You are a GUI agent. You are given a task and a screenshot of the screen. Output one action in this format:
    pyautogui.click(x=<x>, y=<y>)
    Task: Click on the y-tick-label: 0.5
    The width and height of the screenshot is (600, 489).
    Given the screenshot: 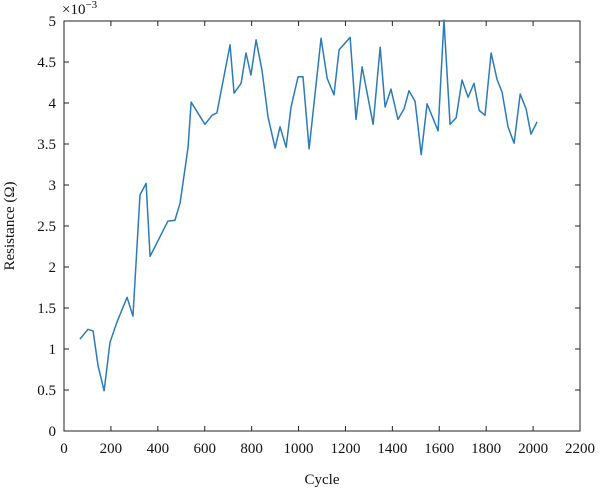 What is the action you would take?
    pyautogui.click(x=46, y=391)
    